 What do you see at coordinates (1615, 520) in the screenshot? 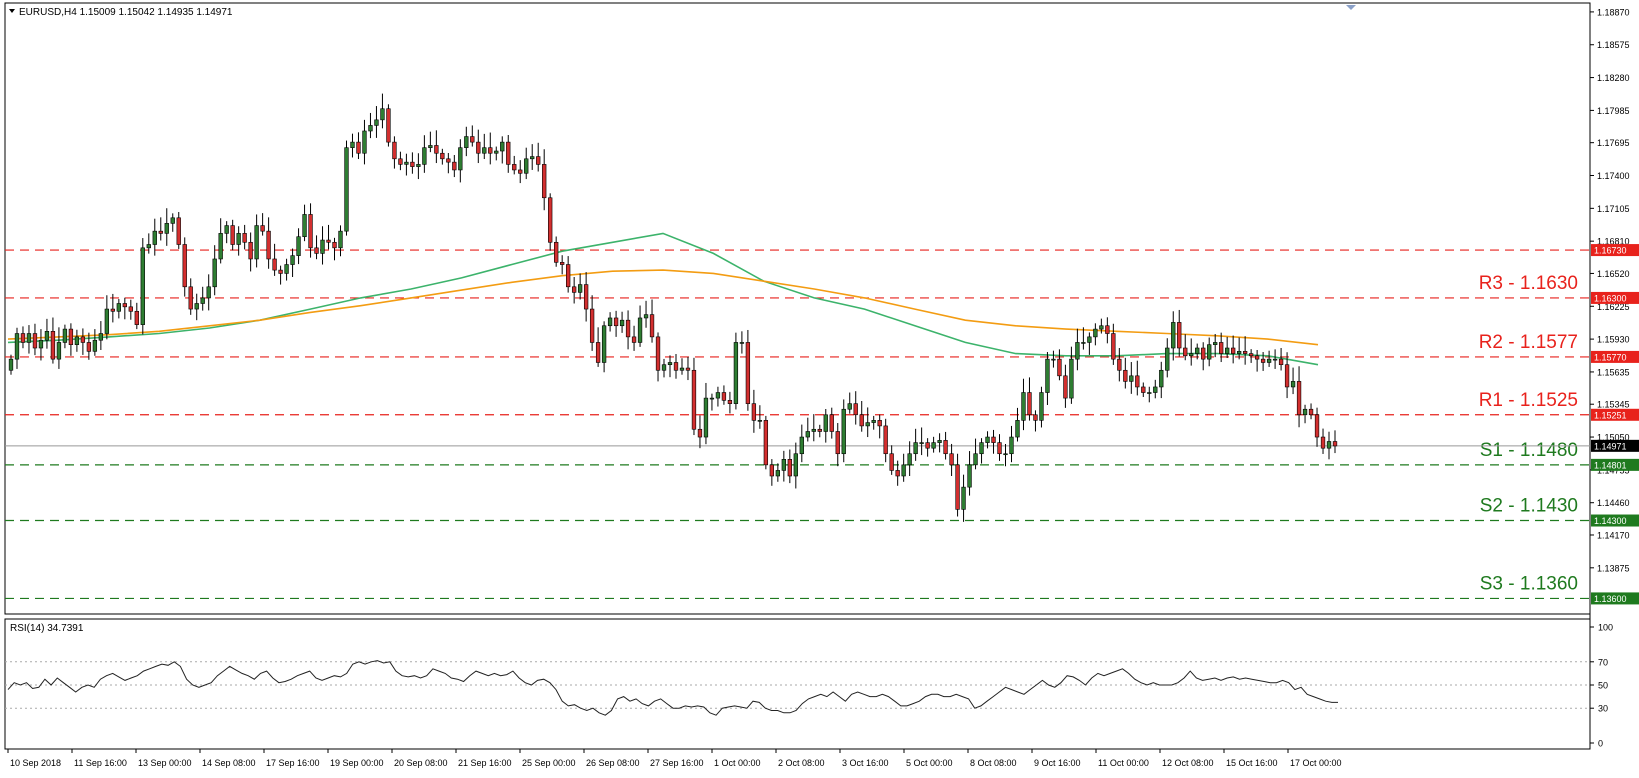
I see `support-price-tag` at bounding box center [1615, 520].